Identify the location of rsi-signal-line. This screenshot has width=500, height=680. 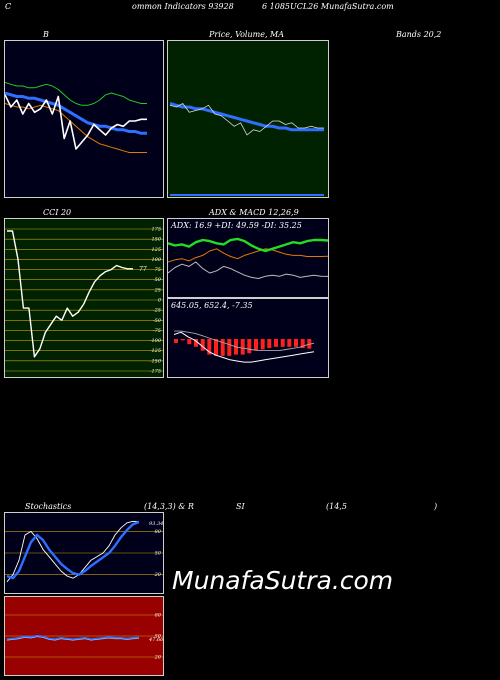
(73, 638).